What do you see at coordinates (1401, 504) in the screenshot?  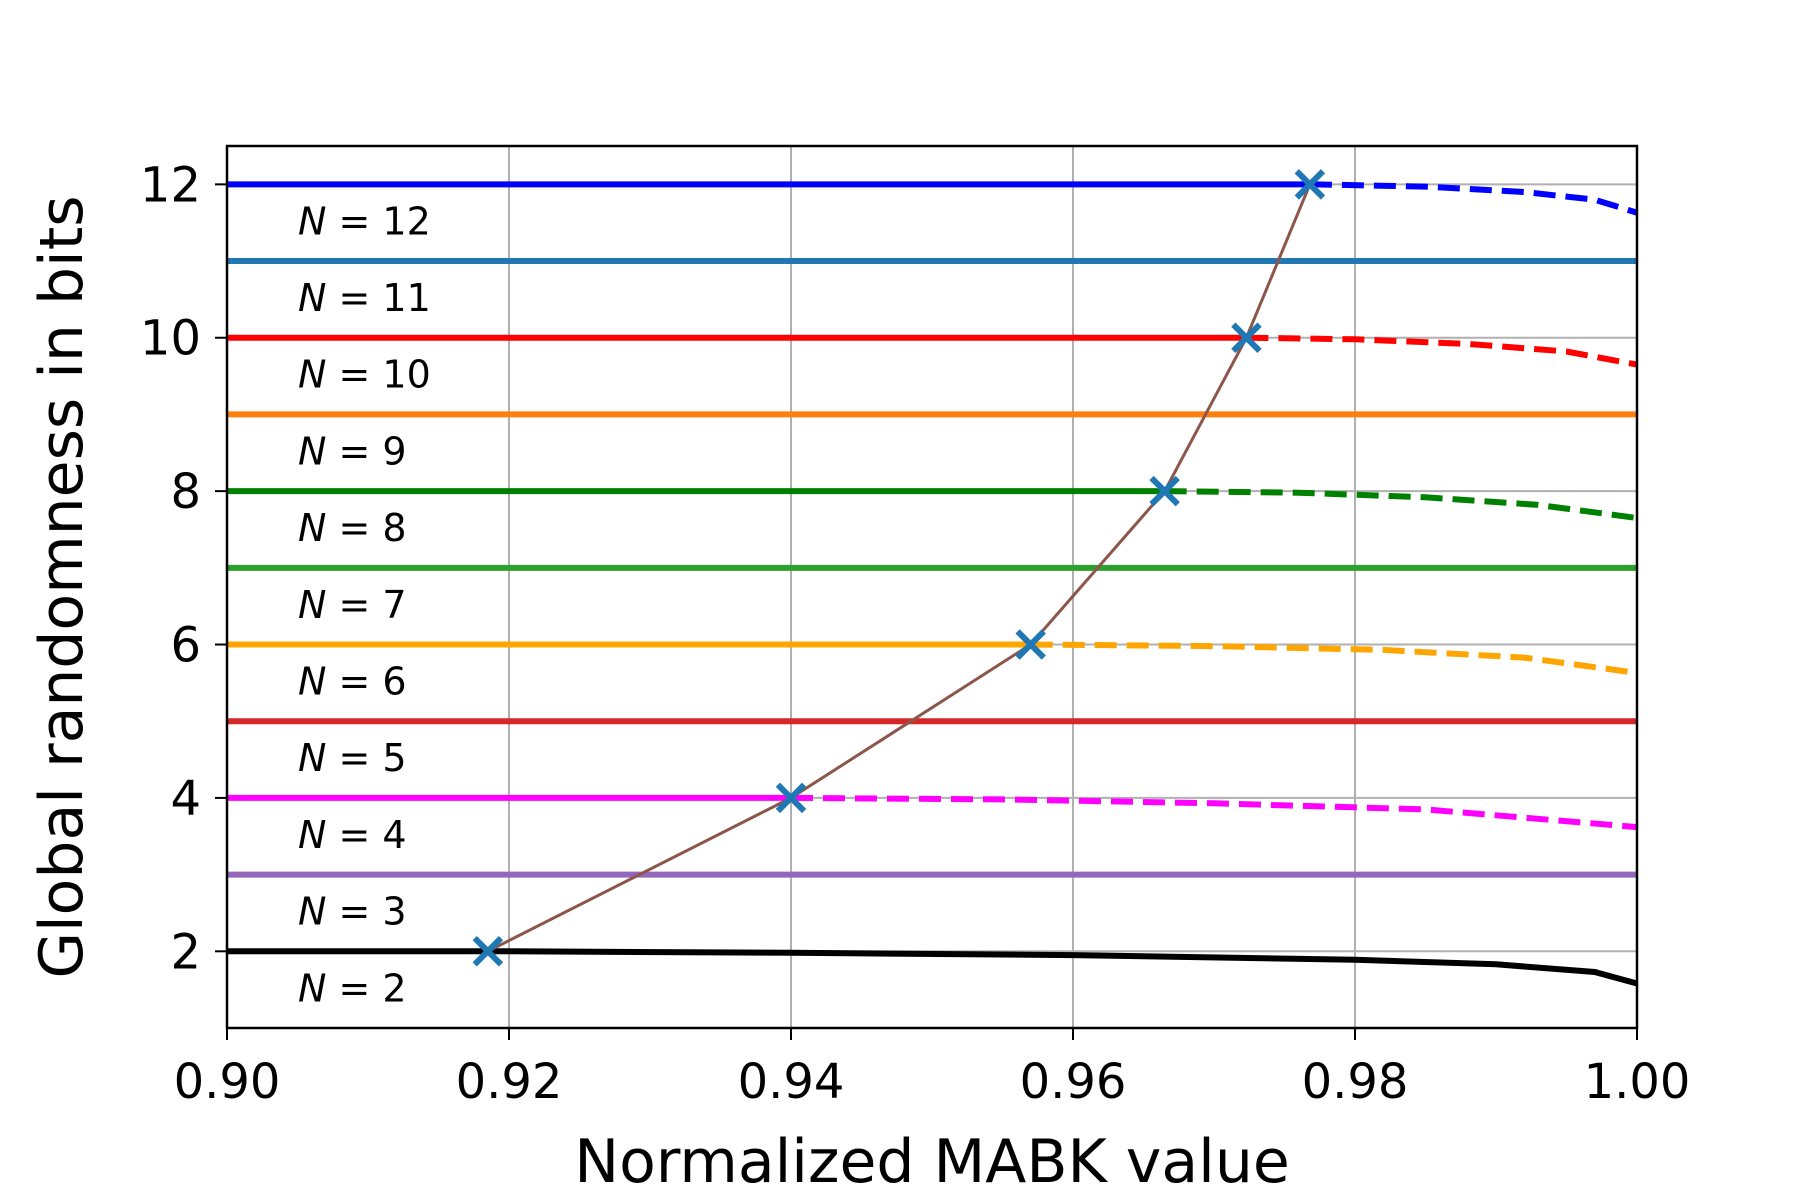 I see `dashed-curve-n8` at bounding box center [1401, 504].